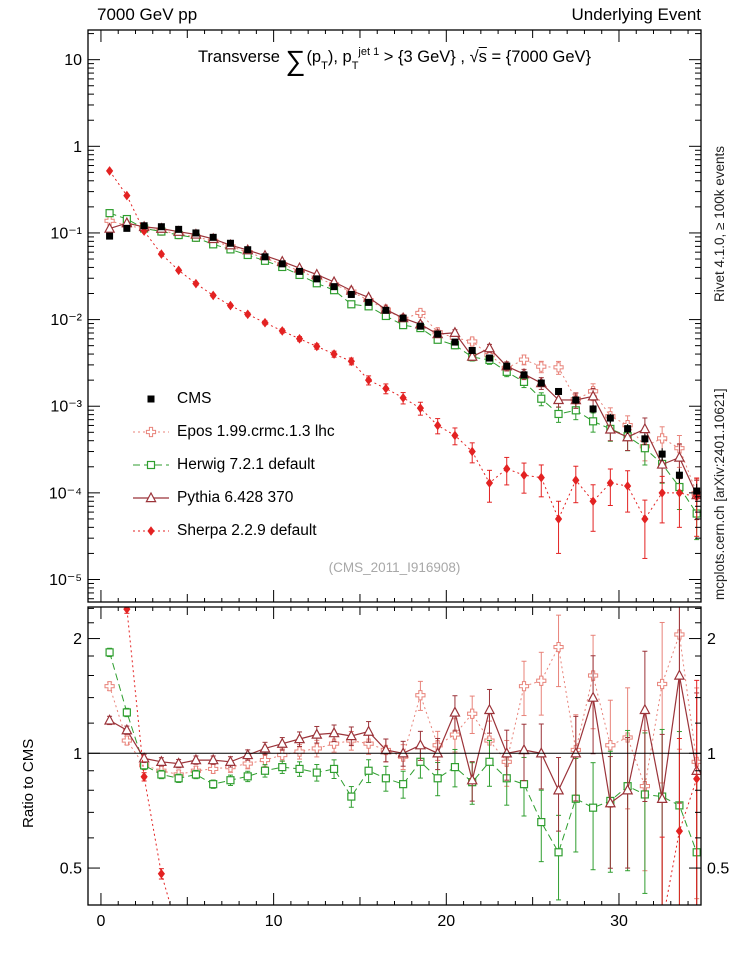 This screenshot has height=972, width=746. I want to click on title-segment: > {3 GeV} ,, so click(424, 57).